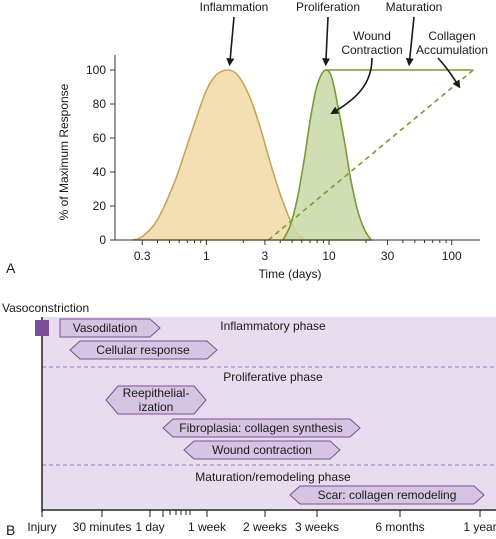 The image size is (496, 539). I want to click on proliferation-curve, so click(327, 155).